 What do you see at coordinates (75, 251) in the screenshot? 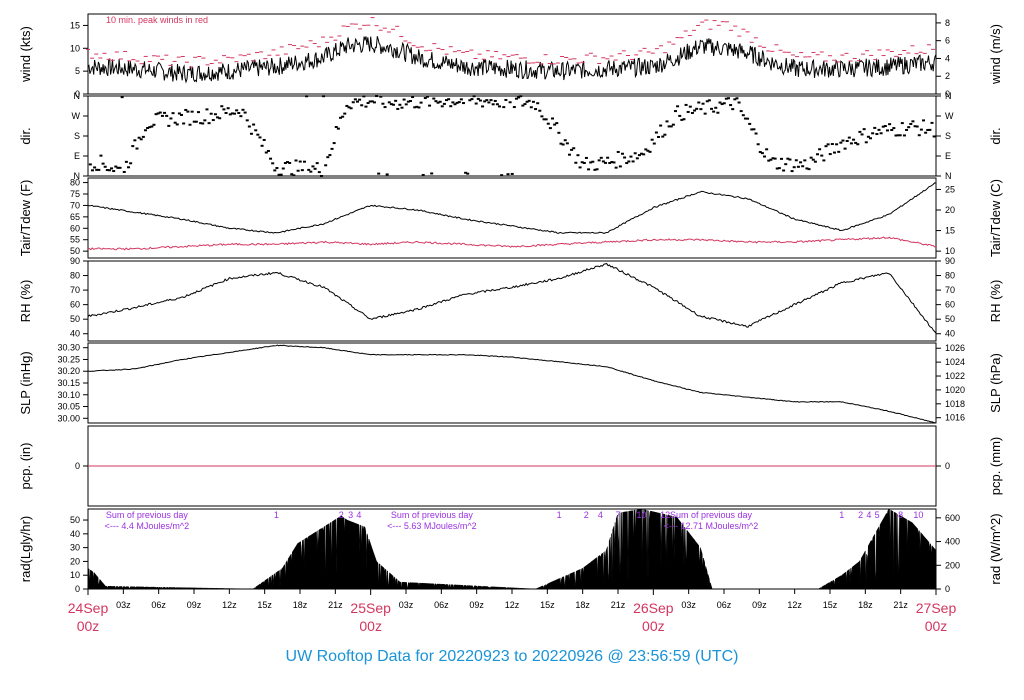
I see `temp-y-tick-label: 50` at bounding box center [75, 251].